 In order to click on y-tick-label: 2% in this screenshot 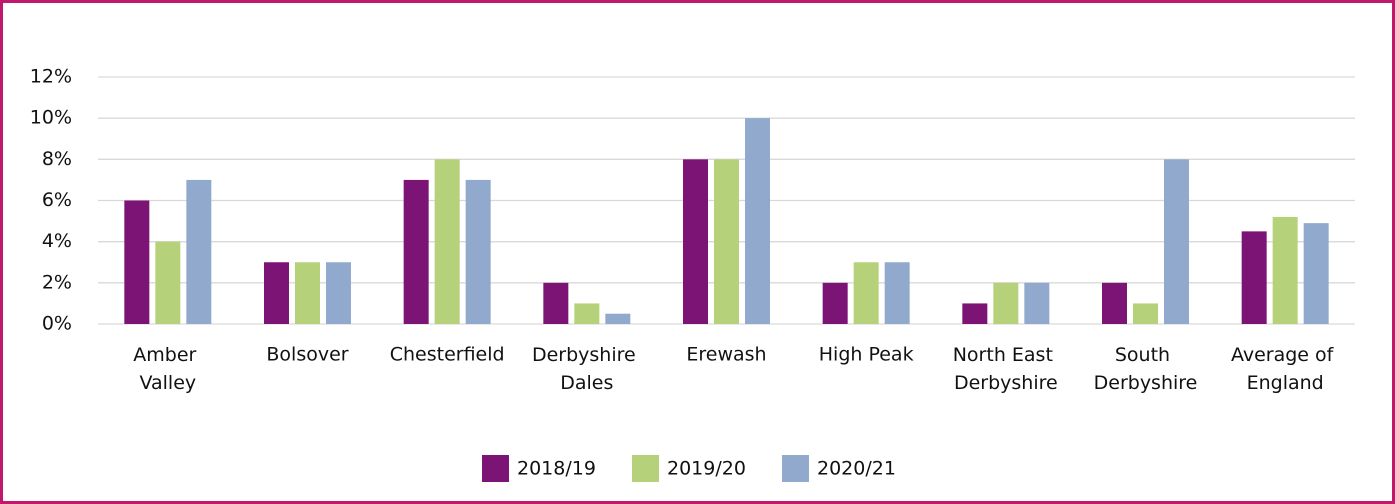, I will do `click(57, 282)`.